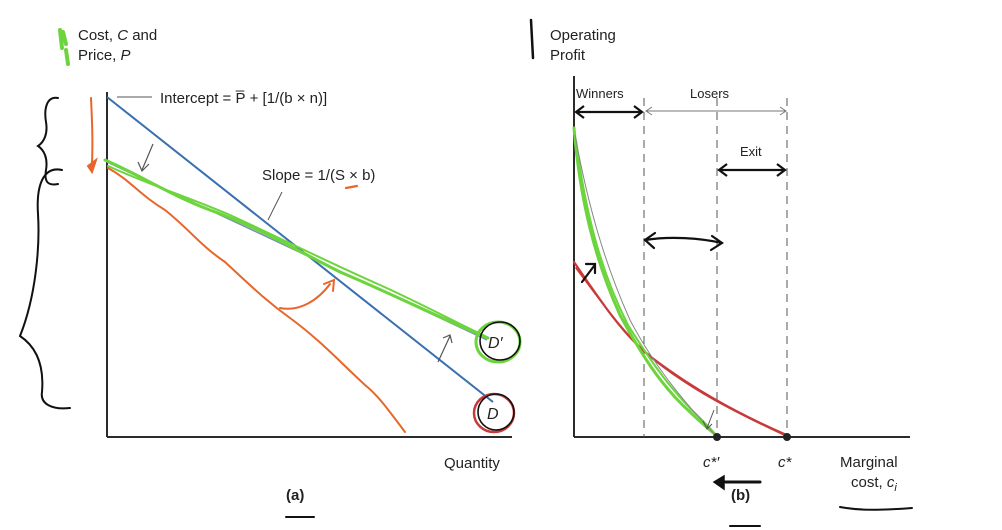  Describe the element at coordinates (295, 495) in the screenshot. I see `panel-a-caption: (a)` at that location.